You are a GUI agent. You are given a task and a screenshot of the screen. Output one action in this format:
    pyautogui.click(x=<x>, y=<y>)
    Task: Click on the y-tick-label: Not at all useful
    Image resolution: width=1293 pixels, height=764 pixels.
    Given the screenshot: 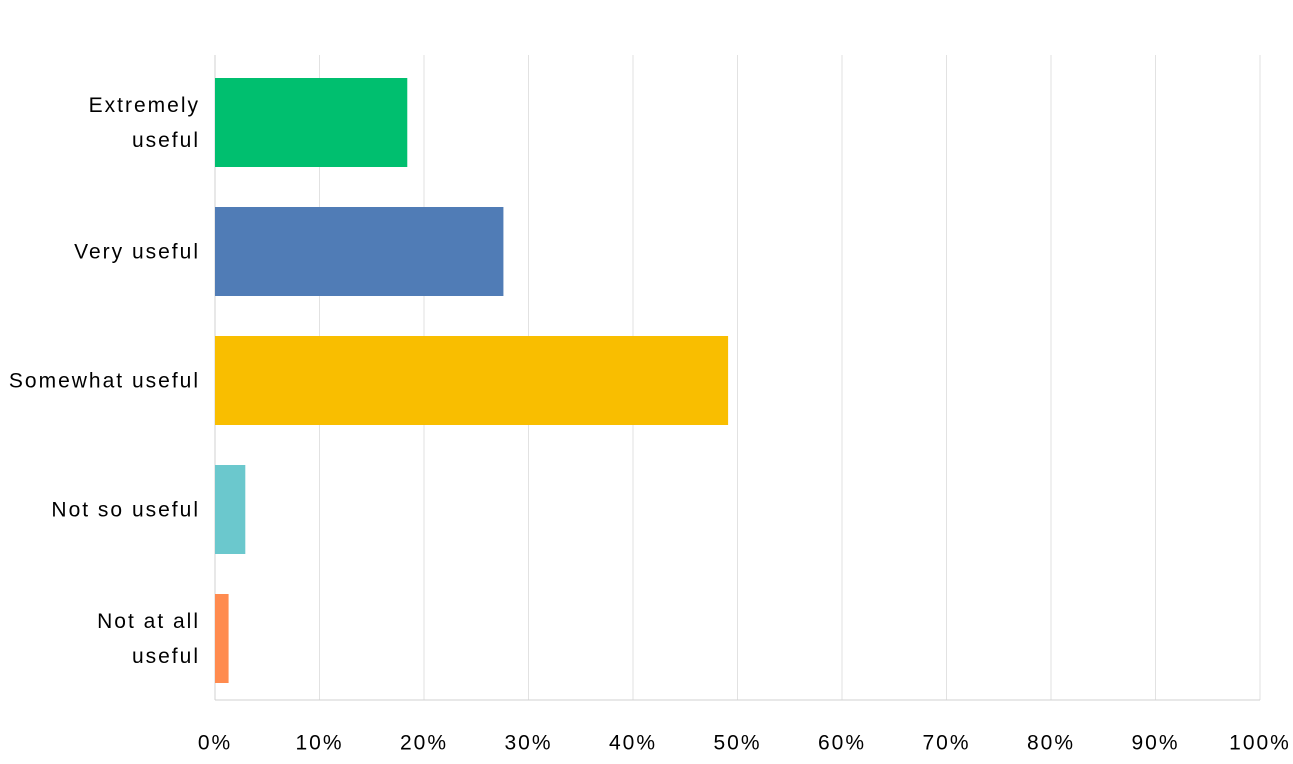 What is the action you would take?
    pyautogui.click(x=148, y=638)
    